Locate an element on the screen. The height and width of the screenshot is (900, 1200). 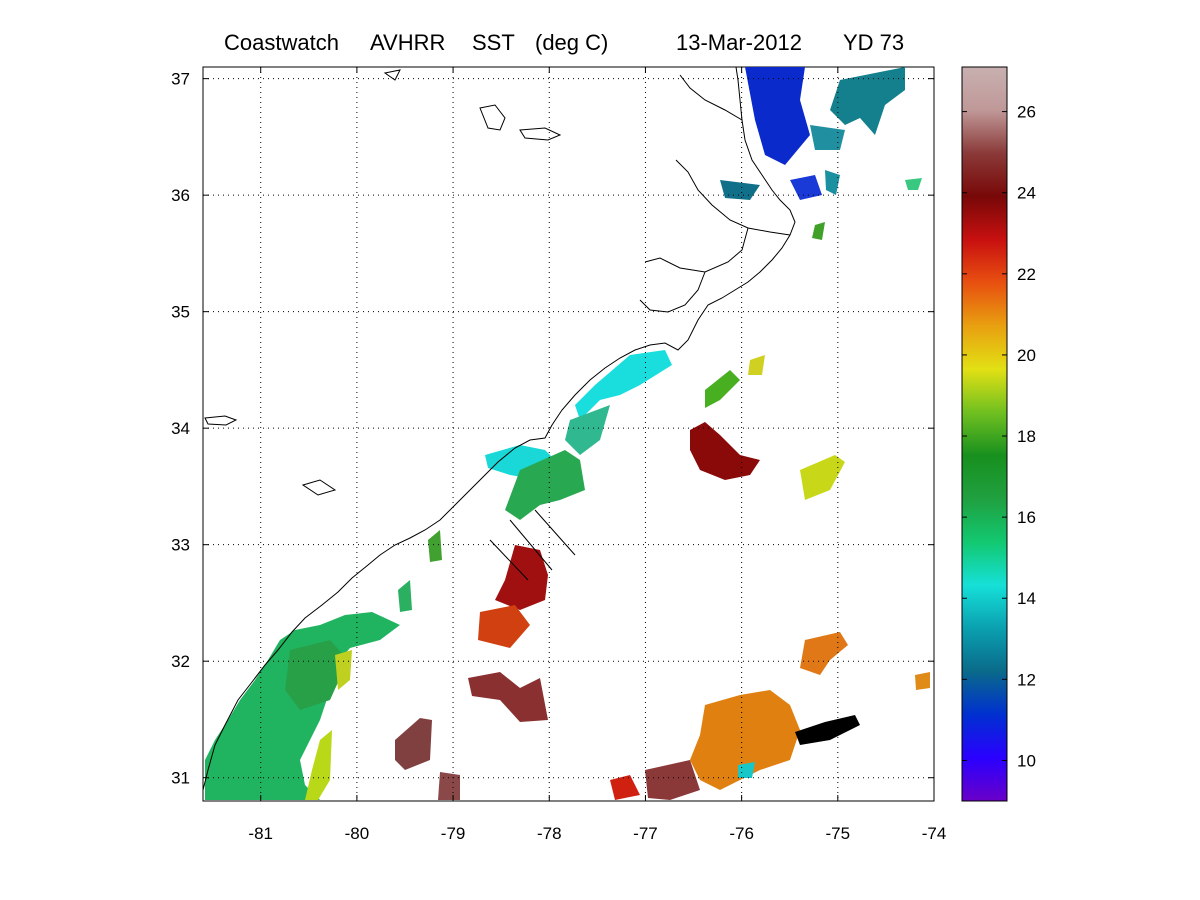
sst-patch-orange-core is located at coordinates (504, 626).